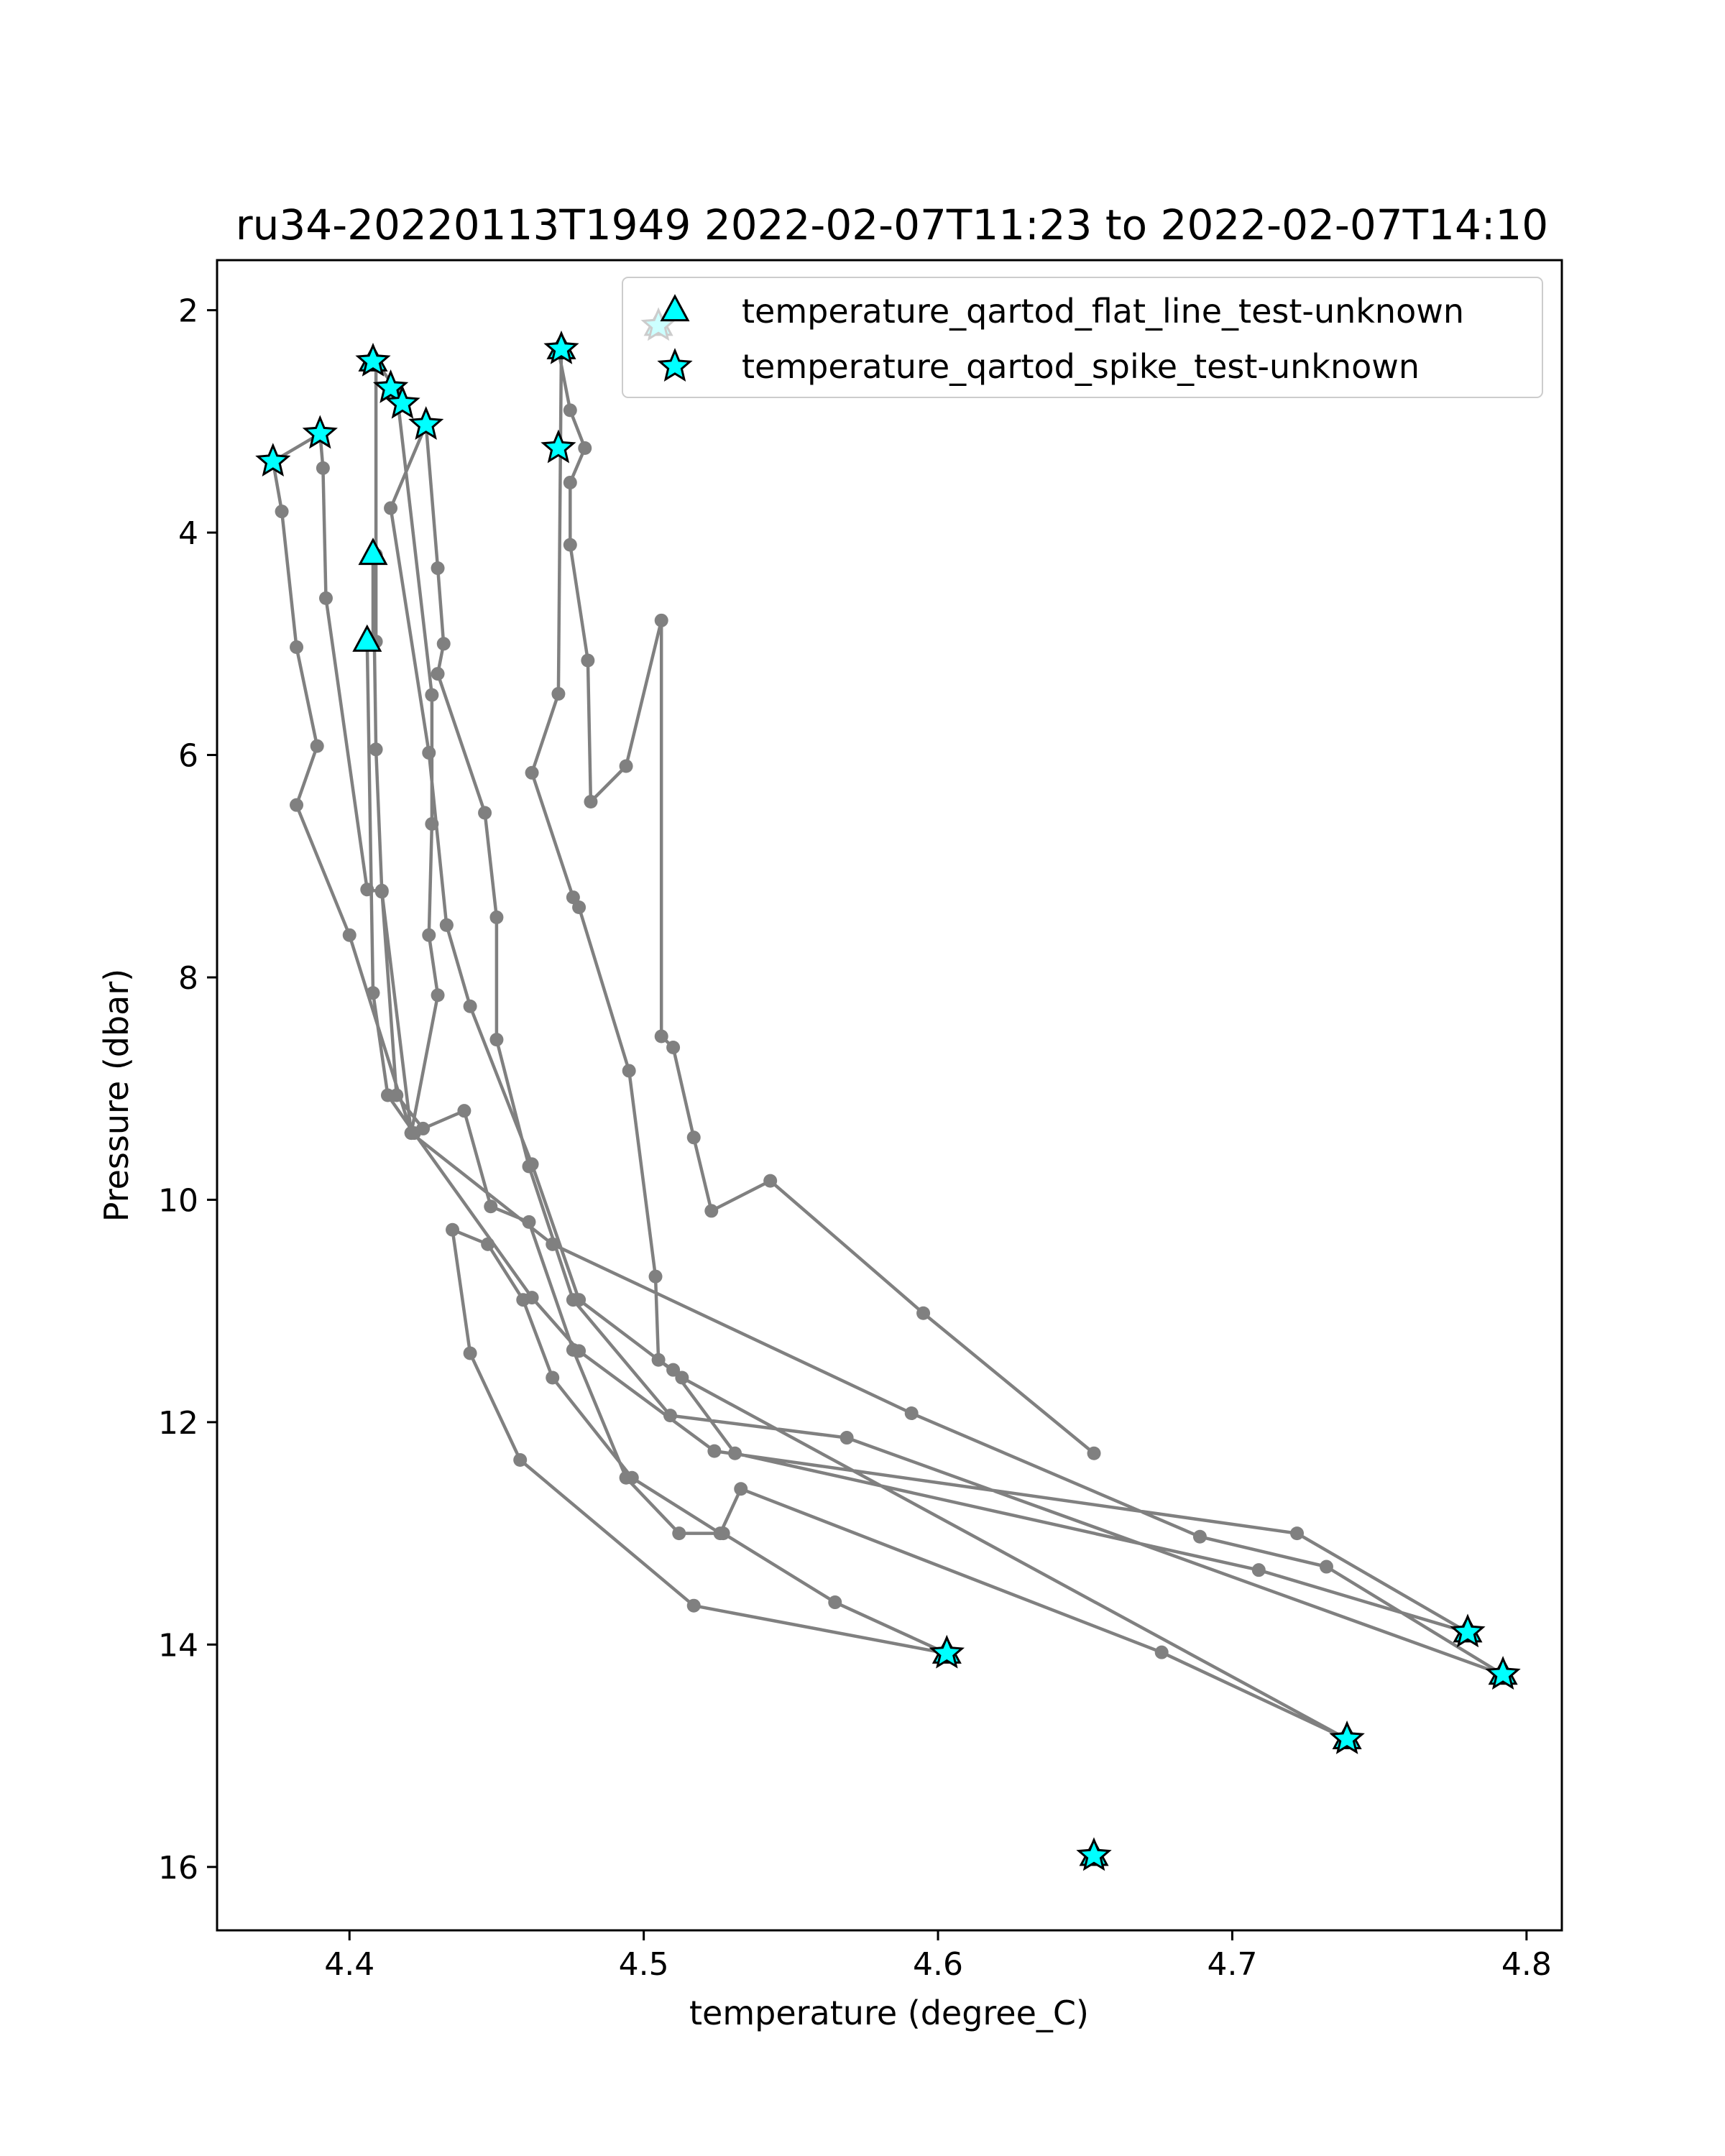 The width and height of the screenshot is (1725, 2156). What do you see at coordinates (675, 365) in the screenshot?
I see `legend-star-marker` at bounding box center [675, 365].